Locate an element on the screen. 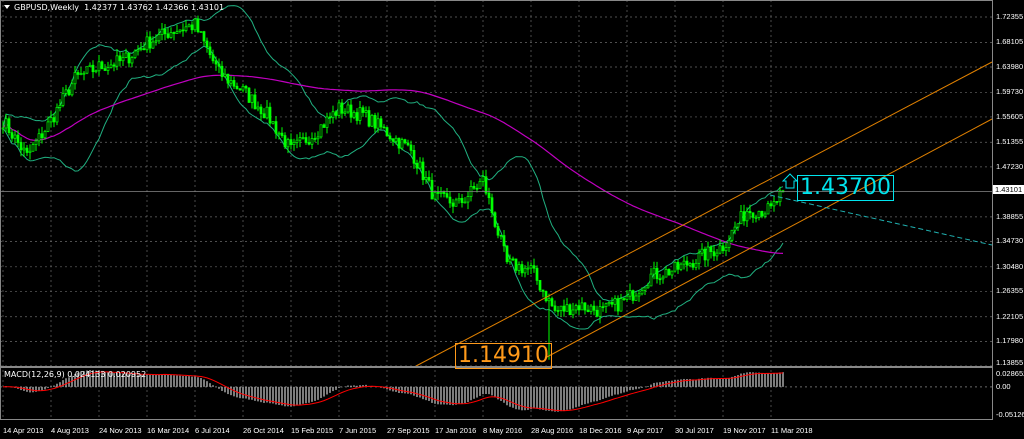 The image size is (1024, 439). date-tick: 26 Oct 2014 is located at coordinates (263, 430).